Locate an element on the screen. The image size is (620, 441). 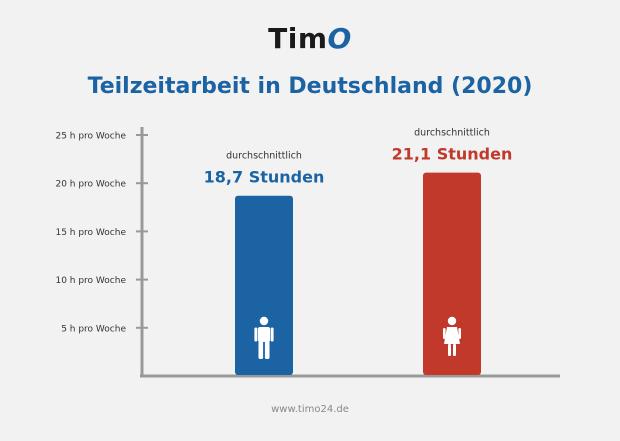
brand-logo: TimO is located at coordinates (310, 38).